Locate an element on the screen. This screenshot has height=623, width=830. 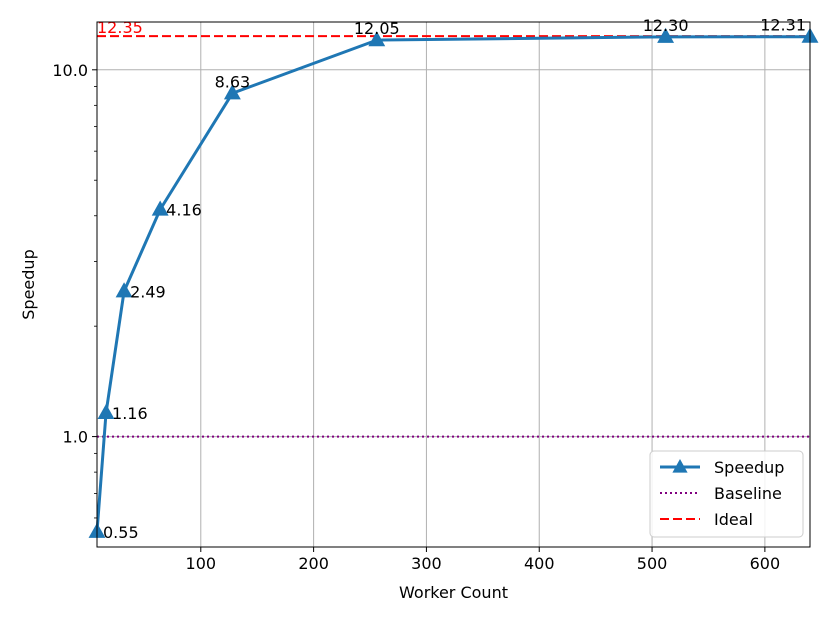
data-label: 8.63 is located at coordinates (233, 81).